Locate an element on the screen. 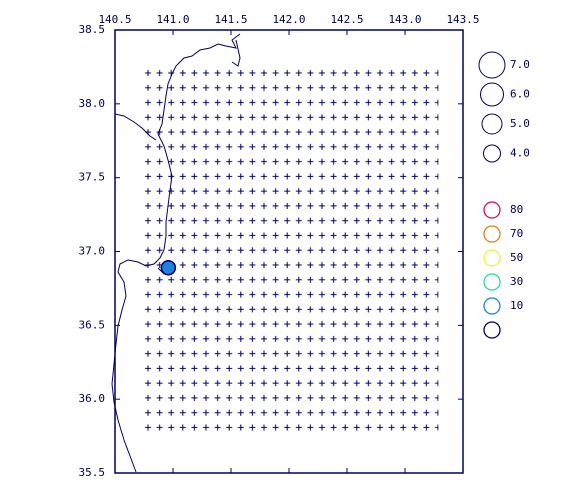  y-tick-label: 38.5 is located at coordinates (92, 29).